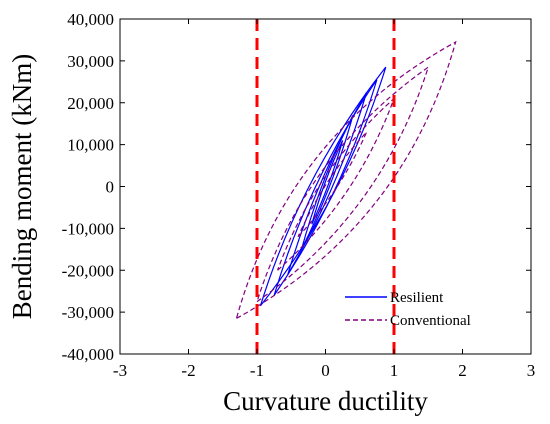 This screenshot has width=550, height=424. What do you see at coordinates (90, 145) in the screenshot?
I see `y-tick-label: 10,000` at bounding box center [90, 145].